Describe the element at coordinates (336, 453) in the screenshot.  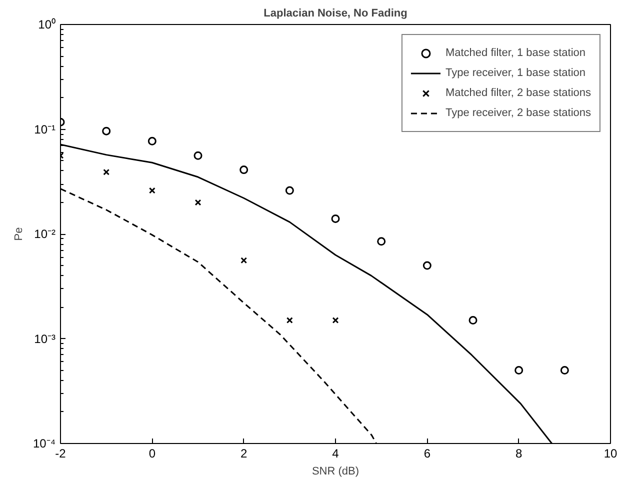
I see `x-tick-label: 4` at that location.